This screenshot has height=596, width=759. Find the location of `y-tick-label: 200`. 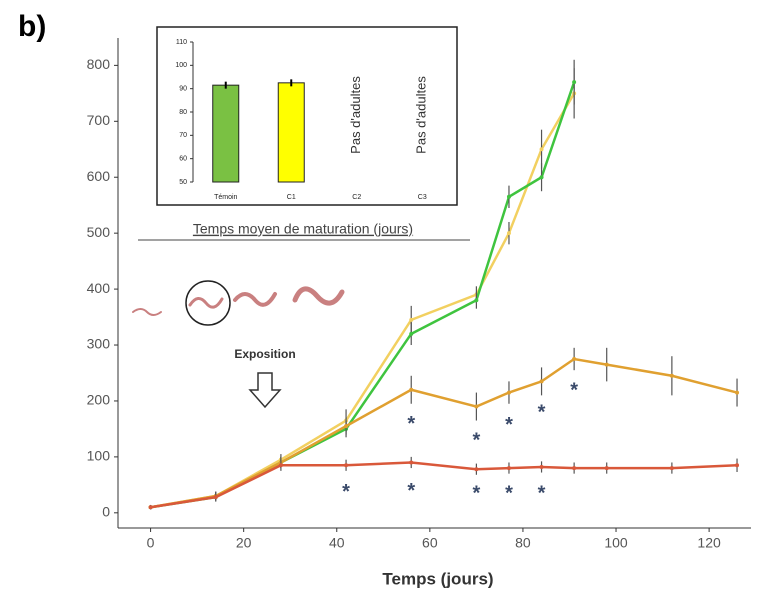

y-tick-label: 200 is located at coordinates (99, 400).